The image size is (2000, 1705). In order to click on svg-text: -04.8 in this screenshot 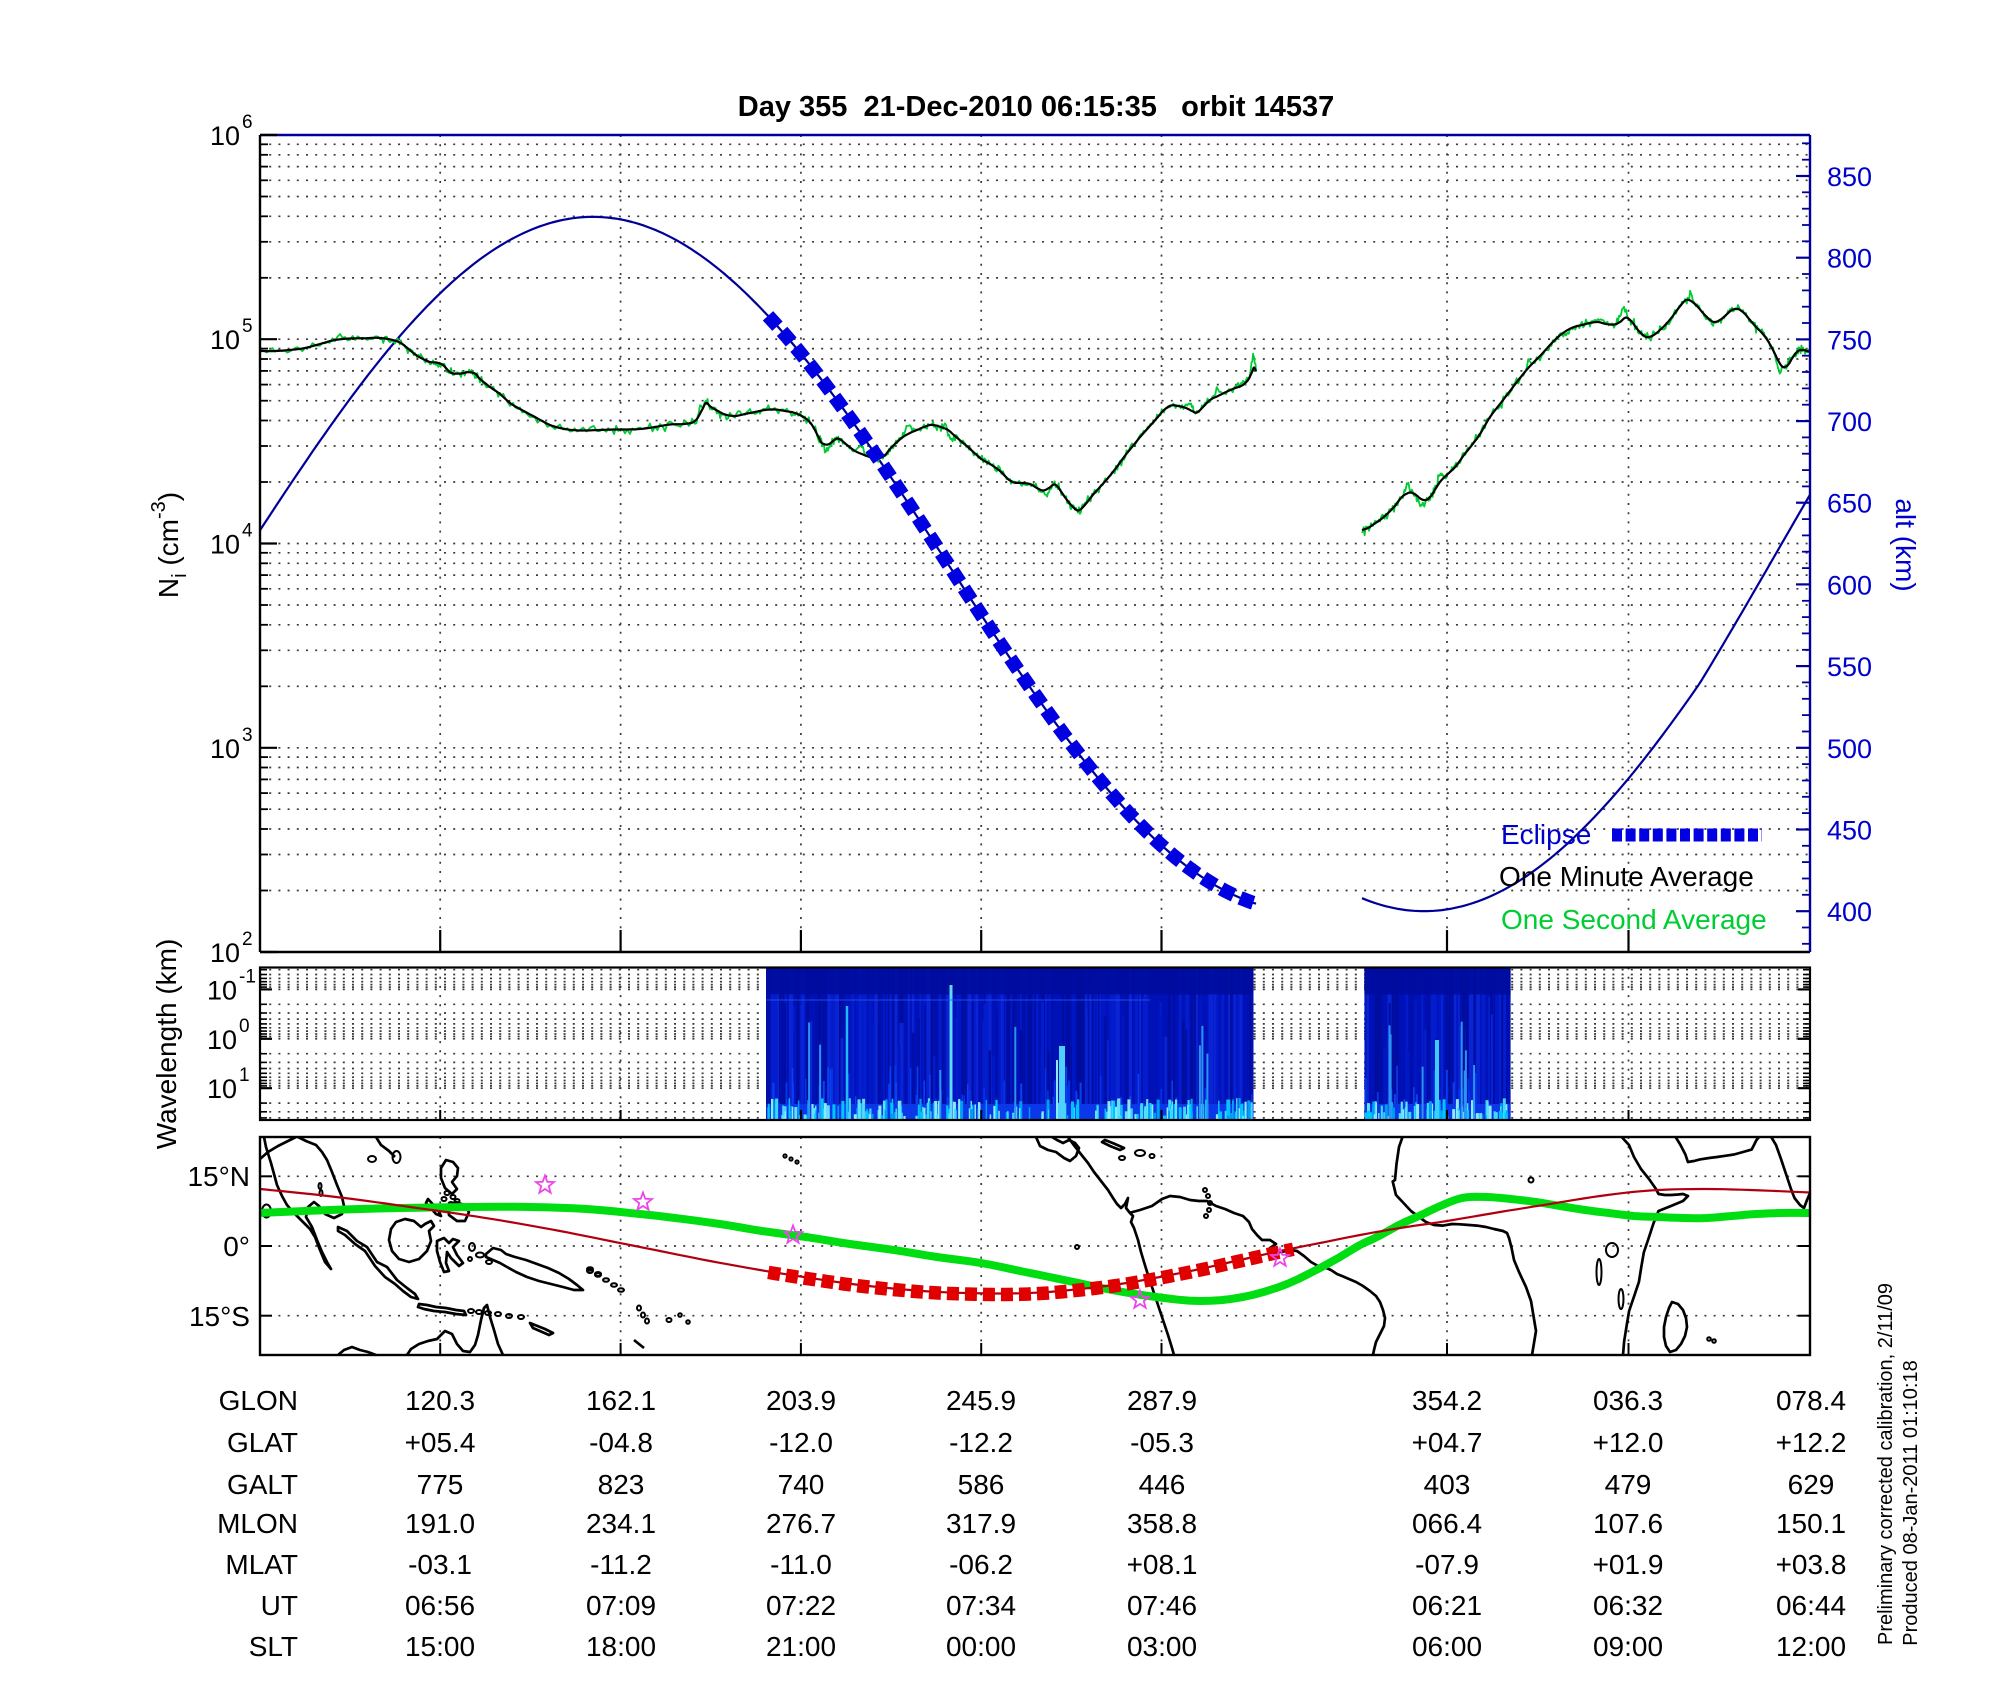, I will do `click(621, 1442)`.